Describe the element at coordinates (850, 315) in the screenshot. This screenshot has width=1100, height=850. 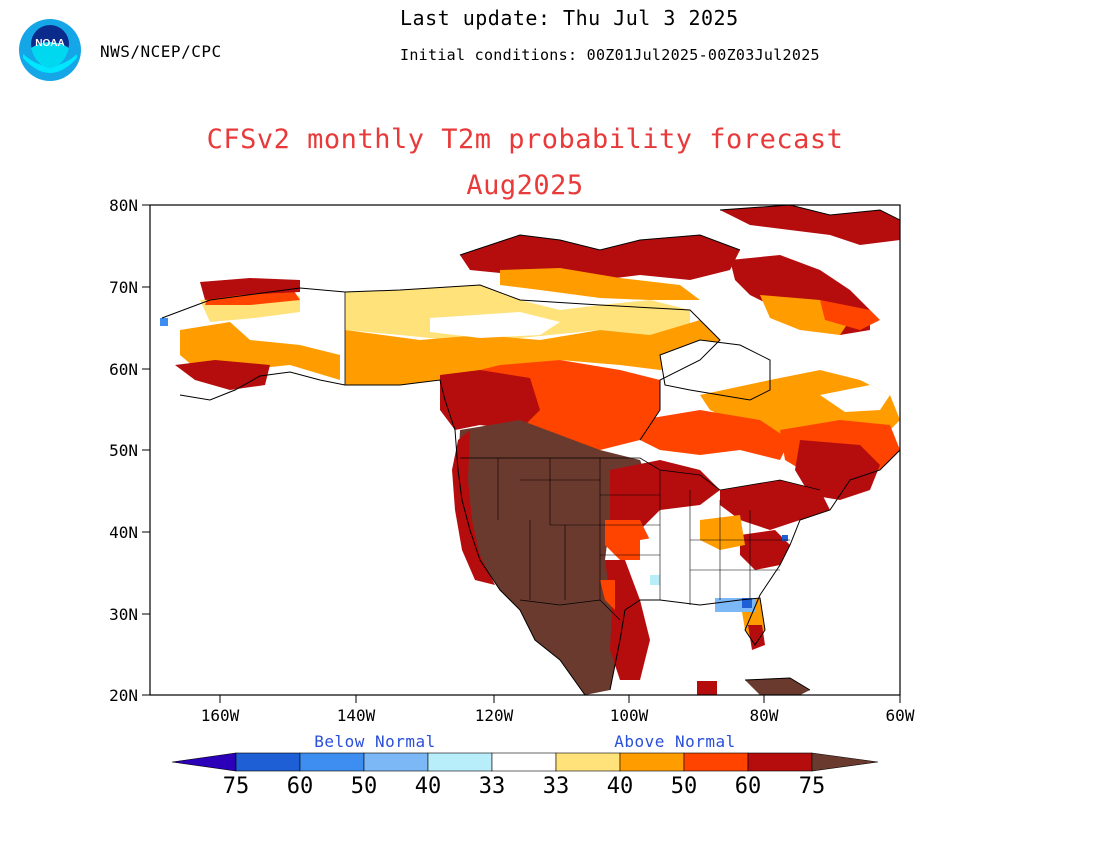
I see `region-greenland-red` at that location.